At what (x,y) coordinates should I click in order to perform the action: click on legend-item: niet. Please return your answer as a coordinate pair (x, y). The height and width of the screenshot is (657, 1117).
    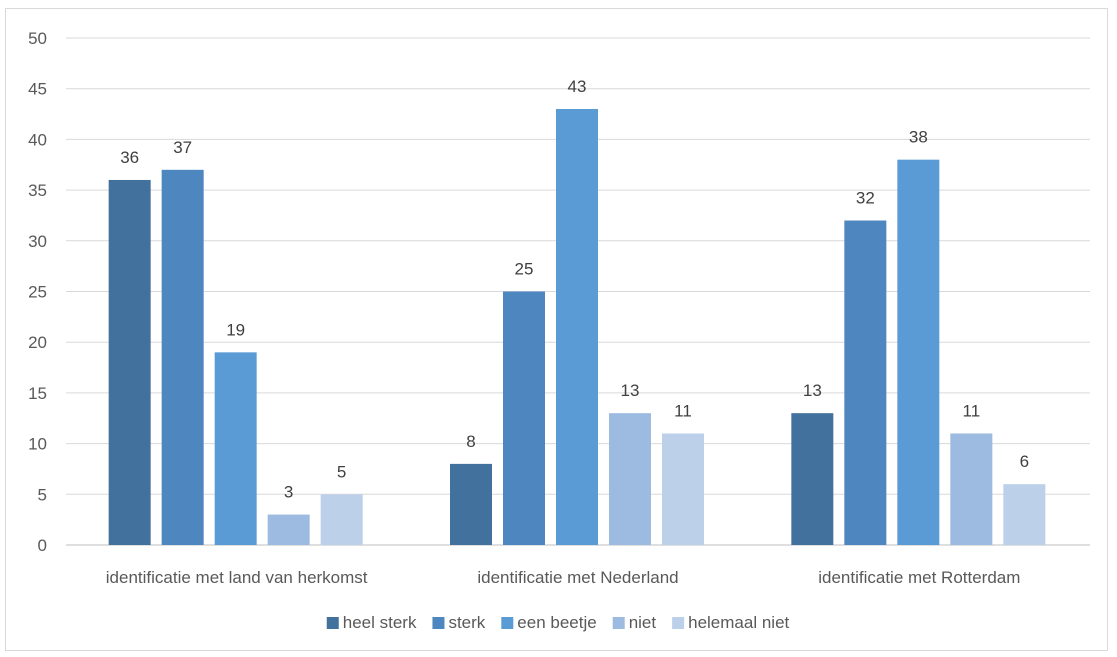
    Looking at the image, I should click on (634, 622).